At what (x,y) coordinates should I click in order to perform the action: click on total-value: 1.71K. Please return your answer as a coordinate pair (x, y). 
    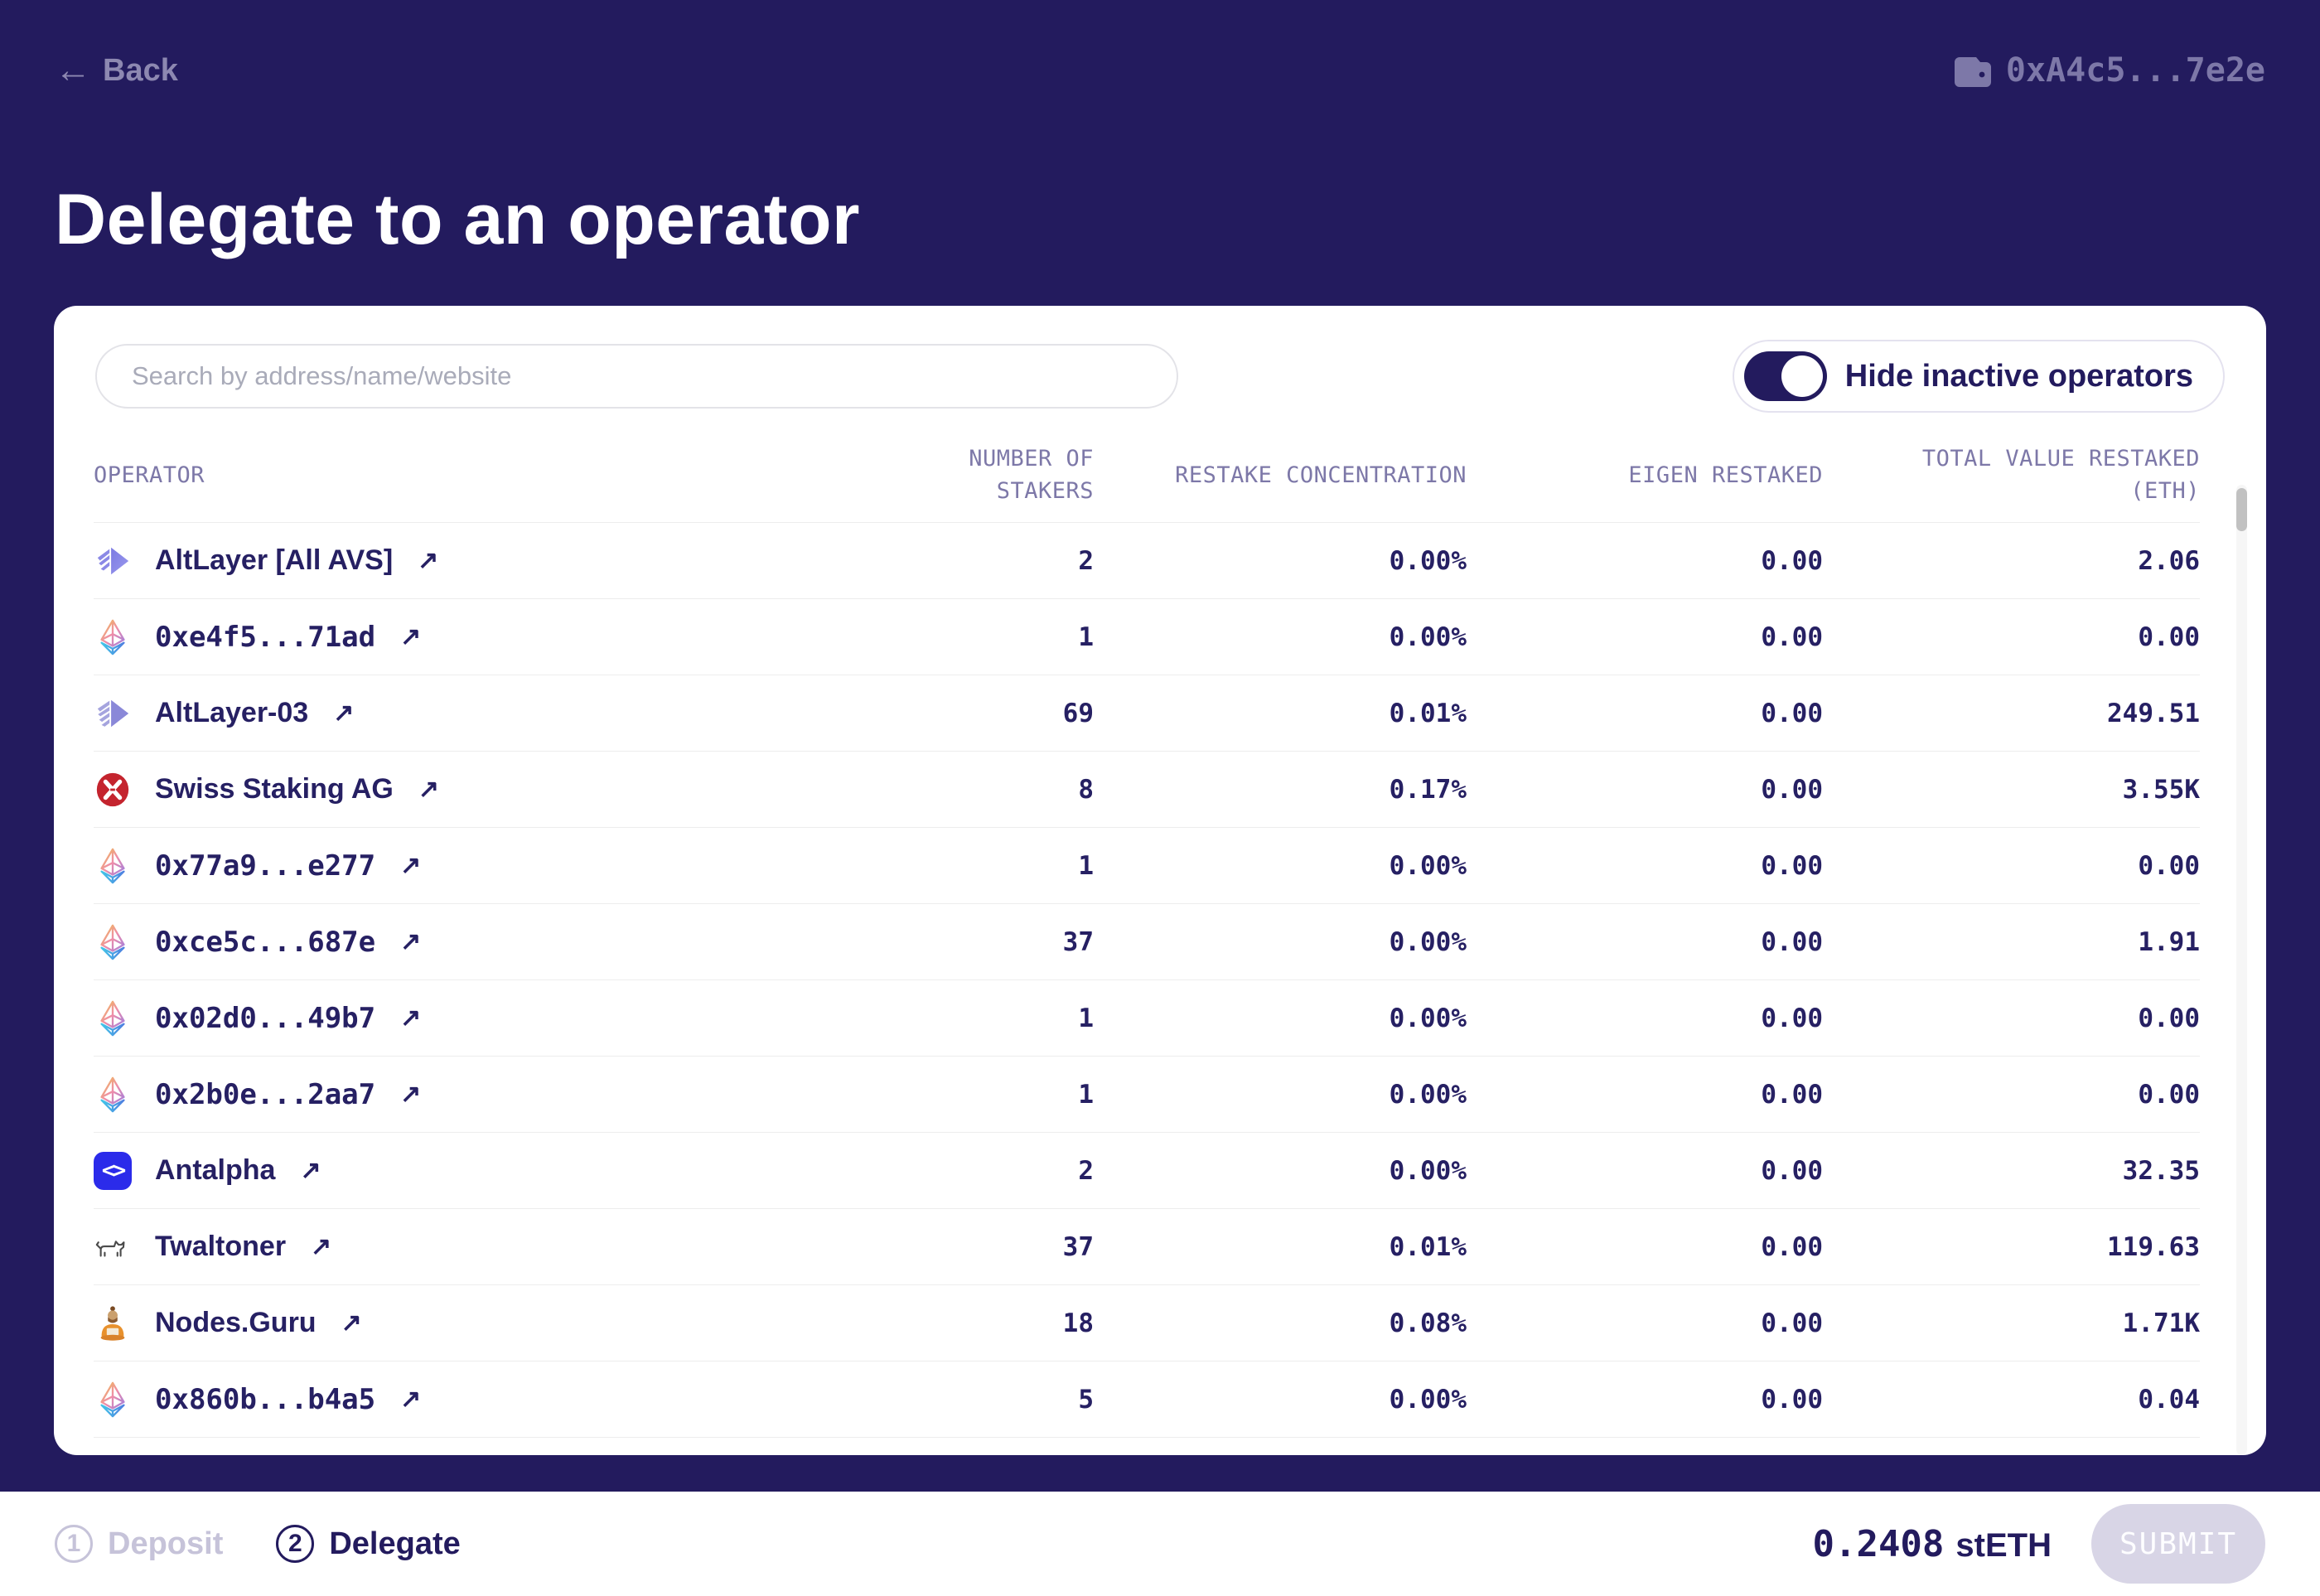
    Looking at the image, I should click on (2161, 1323).